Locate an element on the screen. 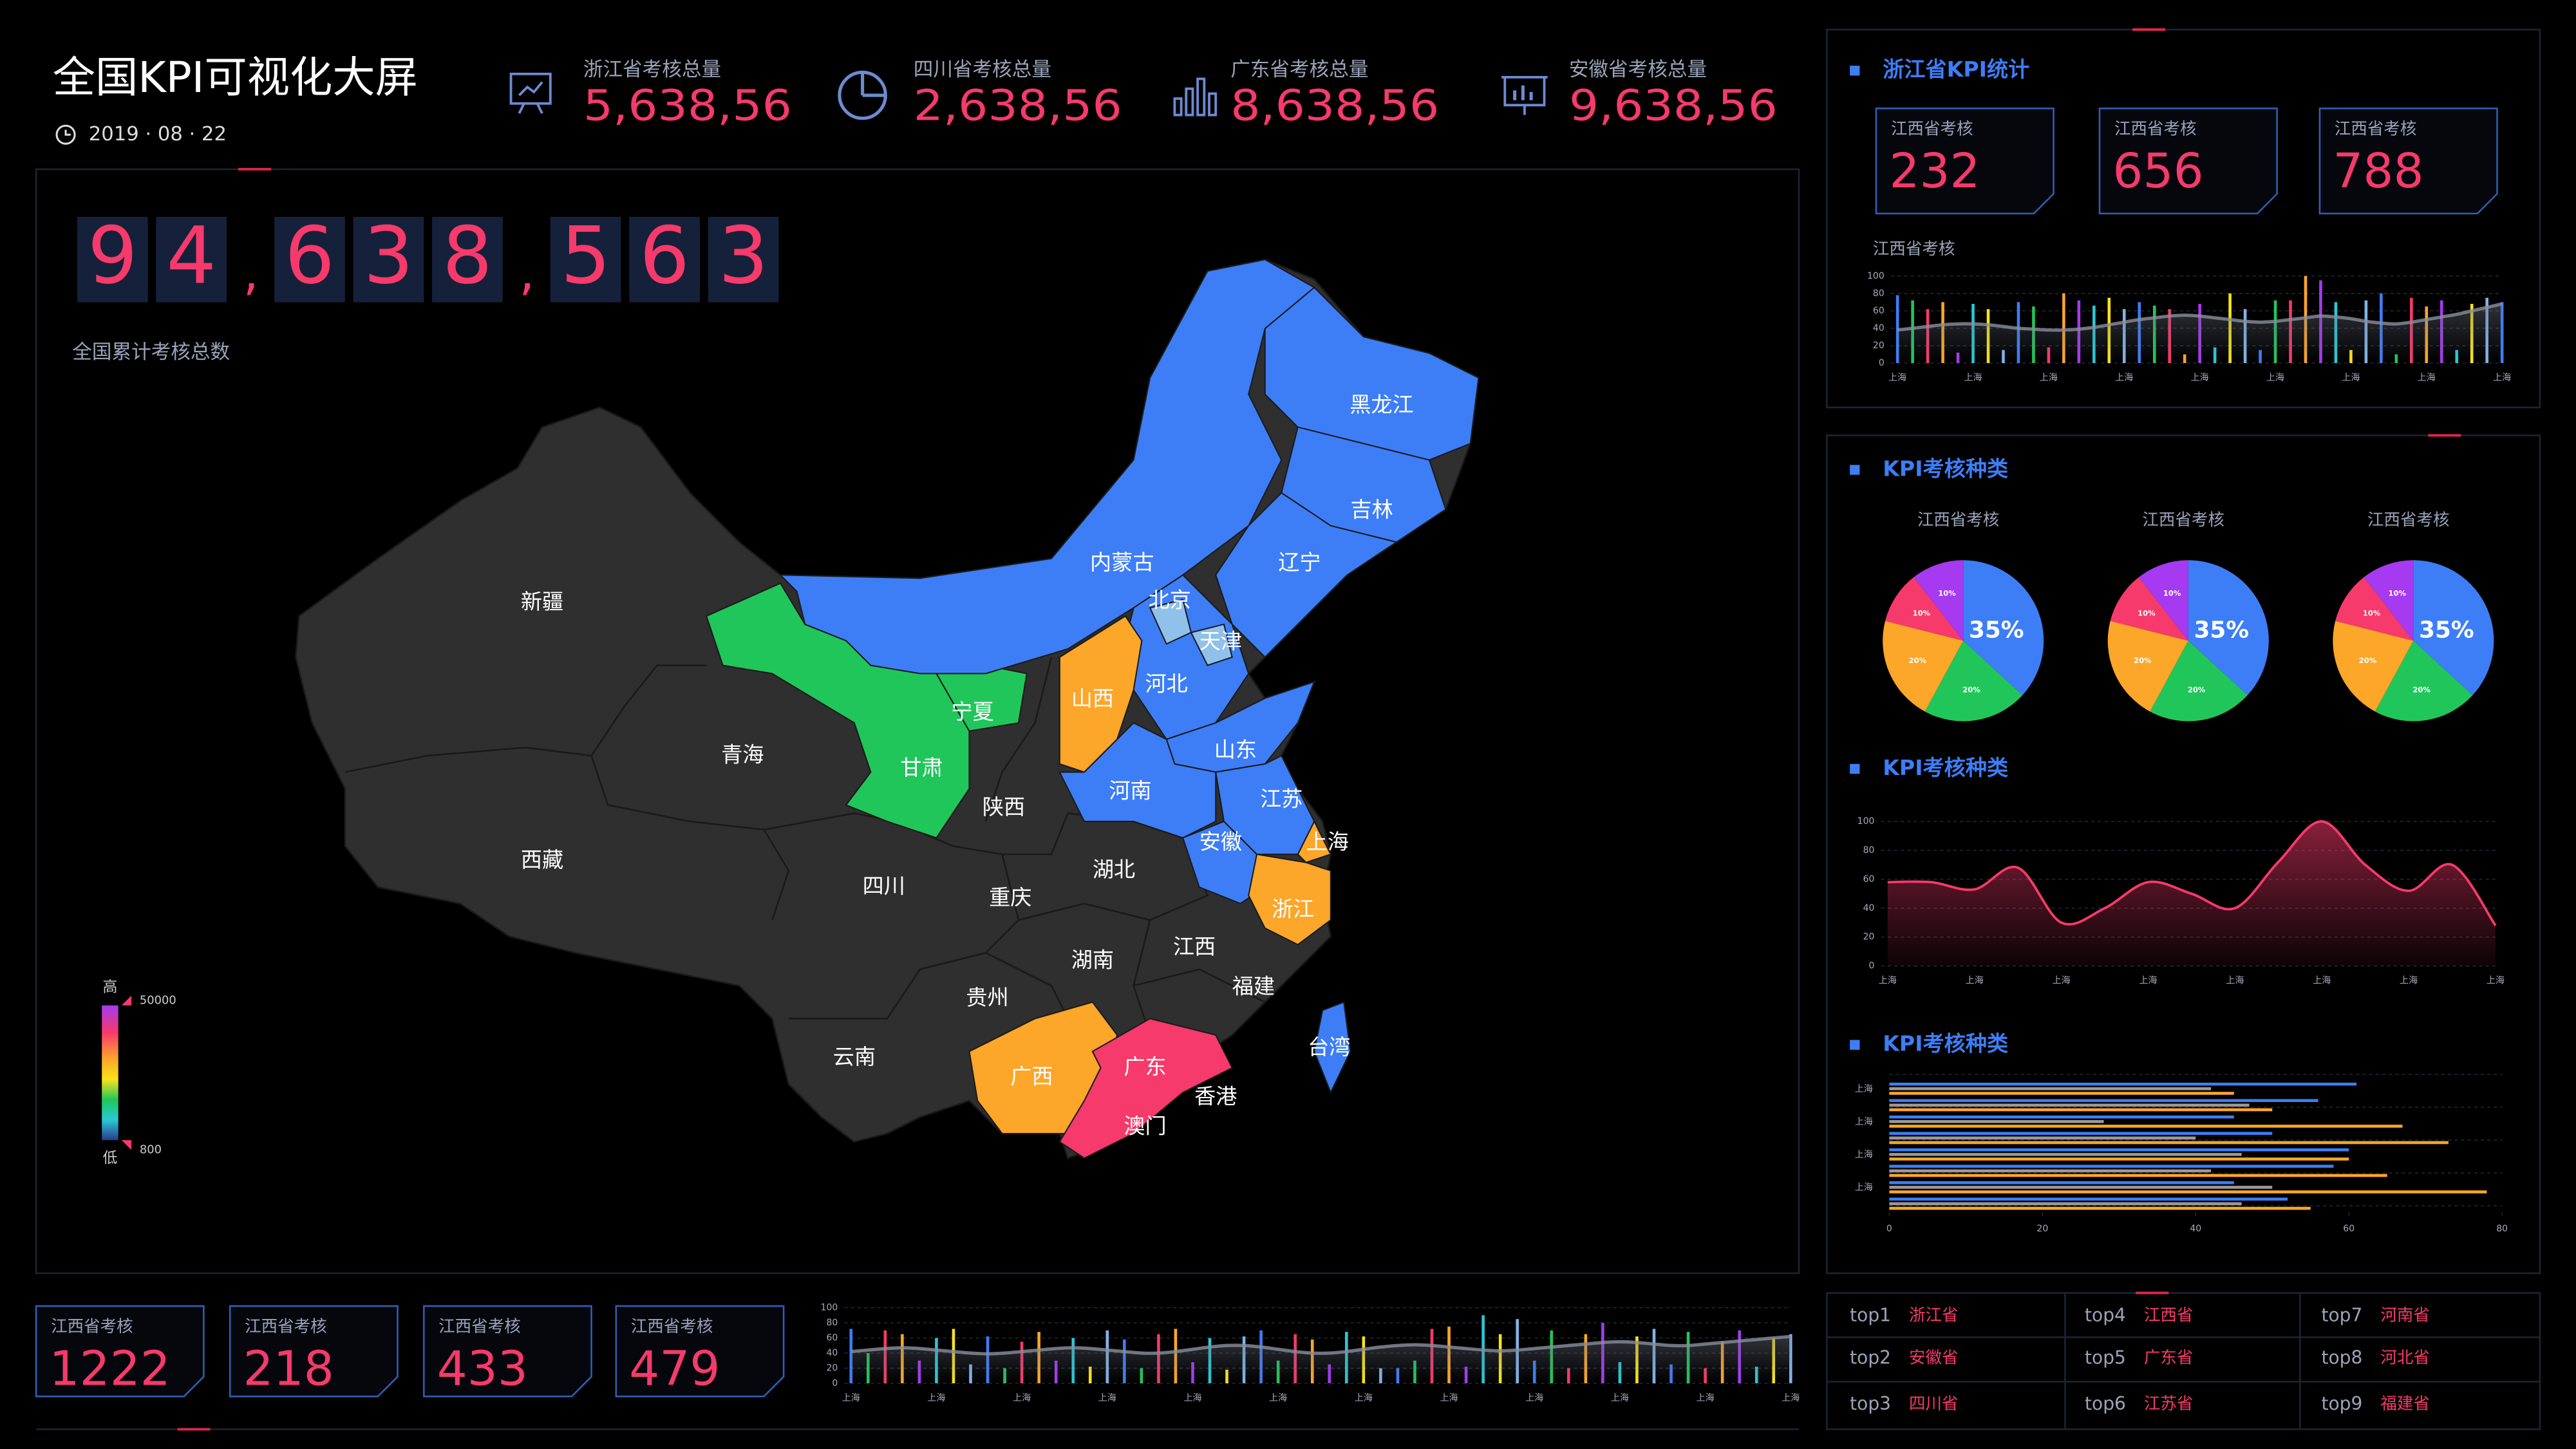  province-label: 四川 is located at coordinates (884, 886).